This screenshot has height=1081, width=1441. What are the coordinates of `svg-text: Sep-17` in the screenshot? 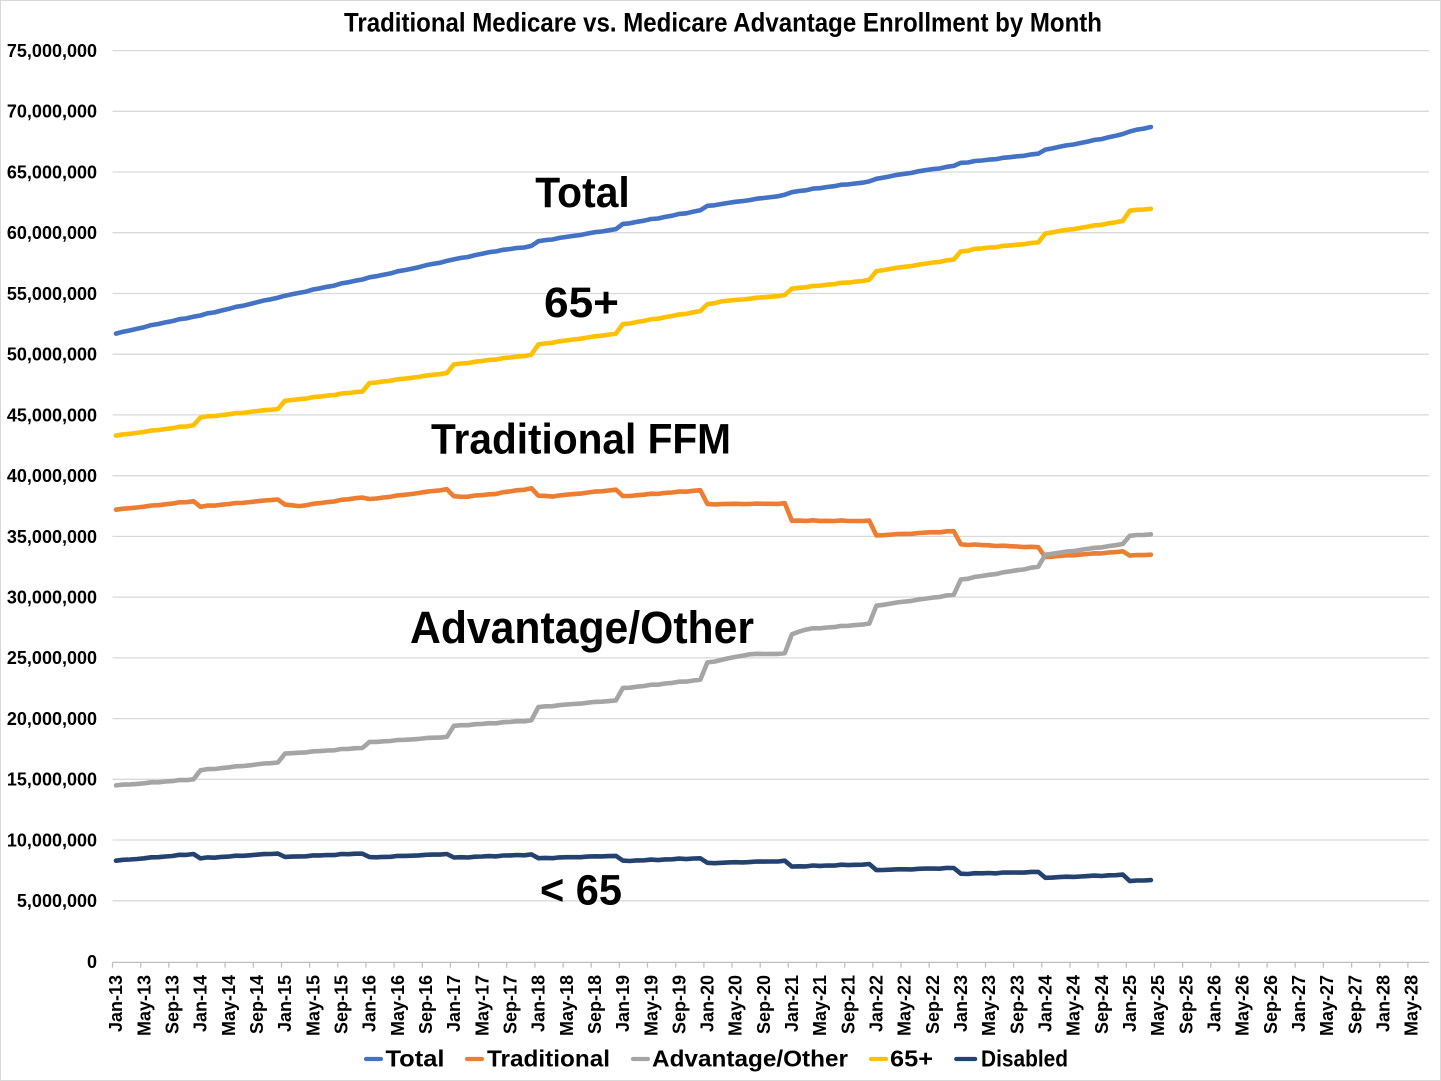 It's located at (511, 1004).